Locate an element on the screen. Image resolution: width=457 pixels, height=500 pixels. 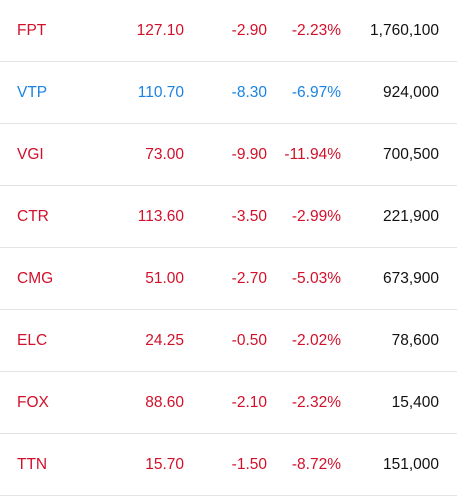
percent-change: -11.94% is located at coordinates (312, 154).